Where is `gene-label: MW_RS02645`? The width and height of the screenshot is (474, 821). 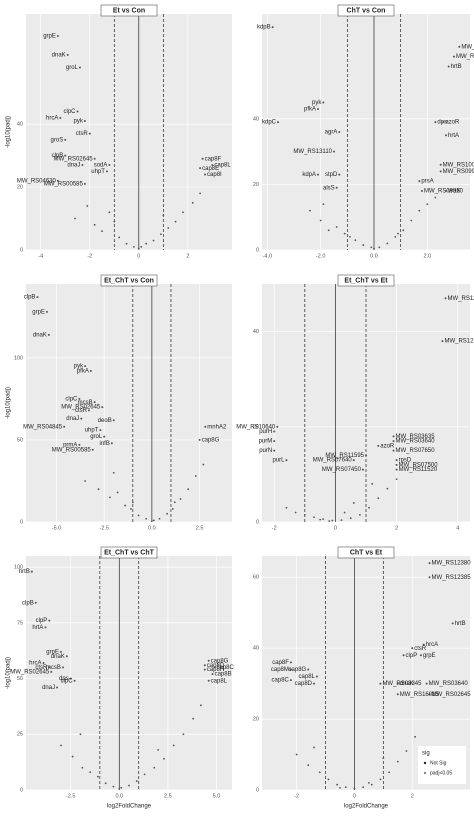
gene-label: MW_RS02645 is located at coordinates (81, 408).